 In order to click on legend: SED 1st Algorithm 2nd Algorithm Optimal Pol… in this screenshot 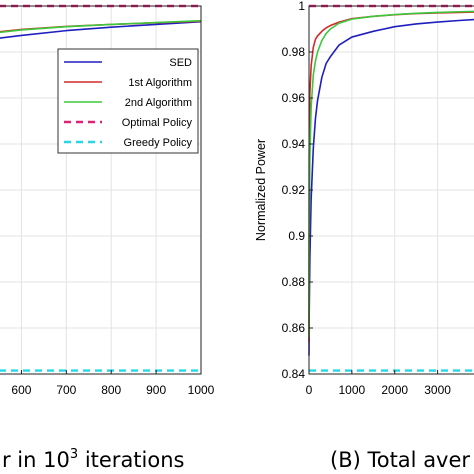, I will do `click(128, 101)`.